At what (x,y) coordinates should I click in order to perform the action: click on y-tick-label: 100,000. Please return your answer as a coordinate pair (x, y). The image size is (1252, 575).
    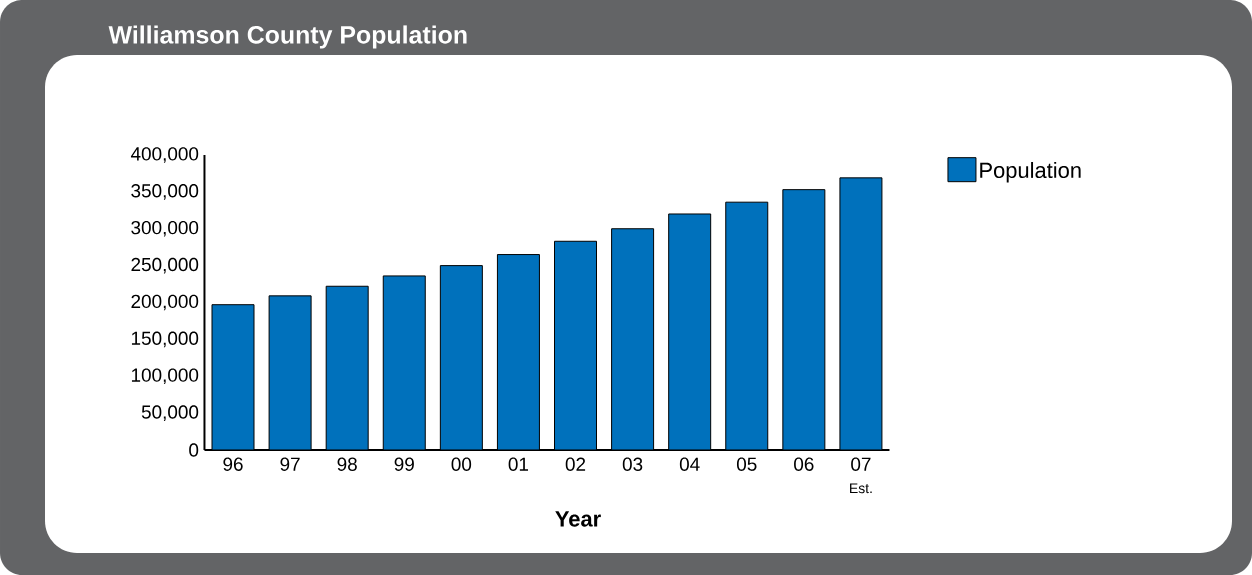
    Looking at the image, I should click on (165, 376).